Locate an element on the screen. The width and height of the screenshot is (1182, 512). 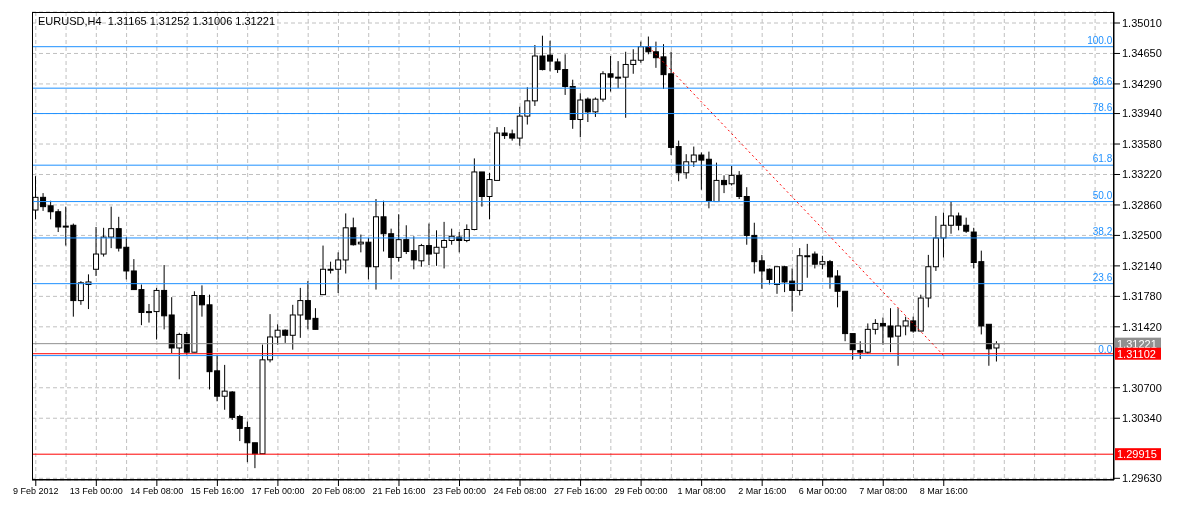
x-tick-label: 14 Feb 08:00 is located at coordinates (157, 491).